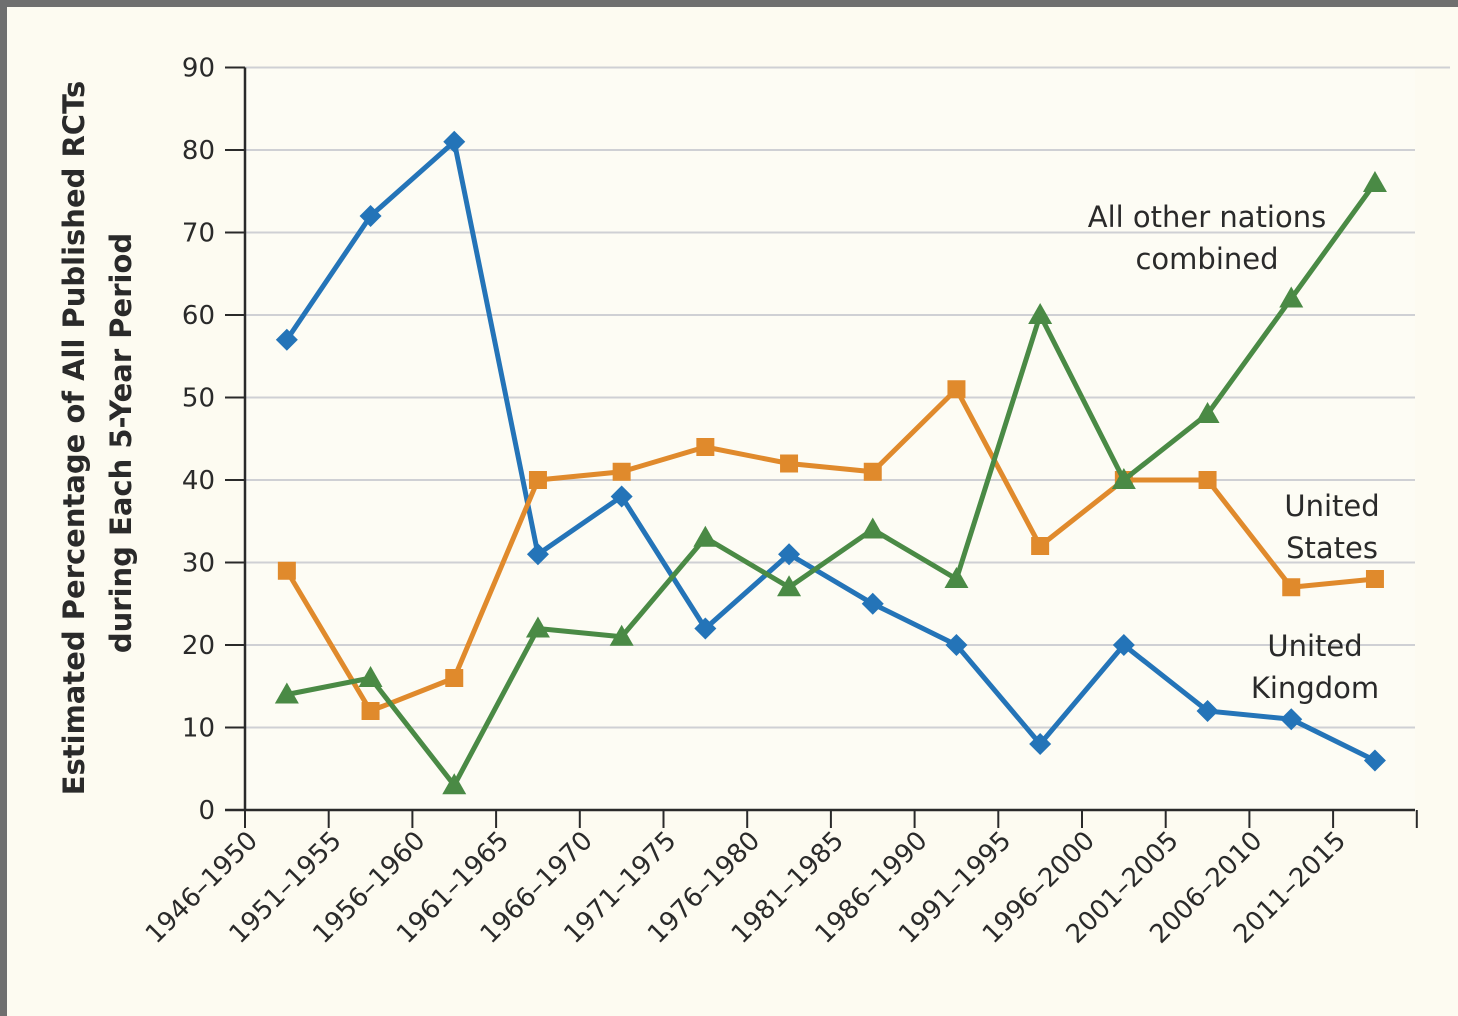 This screenshot has height=1016, width=1458. What do you see at coordinates (1314, 646) in the screenshot?
I see `series-label-0-line-0: United` at bounding box center [1314, 646].